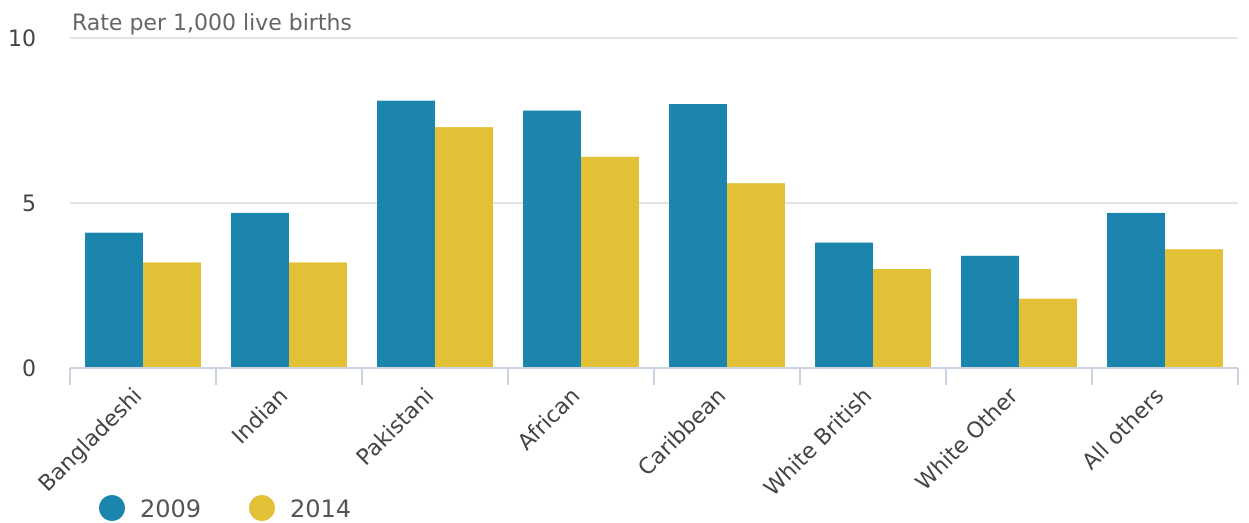 Image resolution: width=1249 pixels, height=523 pixels. I want to click on y-tick-label: 10, so click(22, 39).